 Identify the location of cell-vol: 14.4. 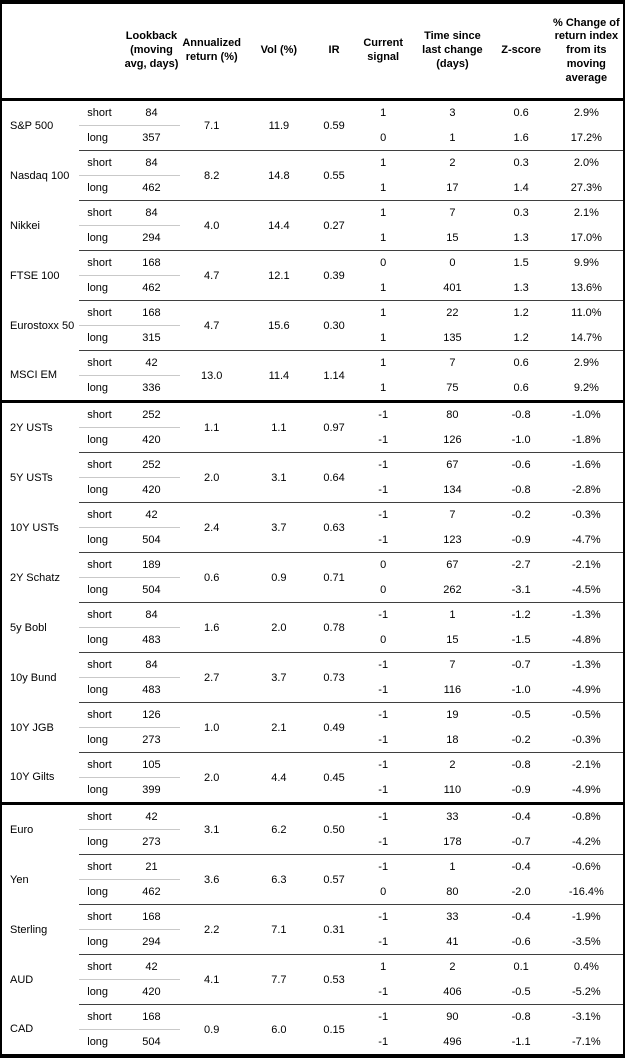
(278, 225).